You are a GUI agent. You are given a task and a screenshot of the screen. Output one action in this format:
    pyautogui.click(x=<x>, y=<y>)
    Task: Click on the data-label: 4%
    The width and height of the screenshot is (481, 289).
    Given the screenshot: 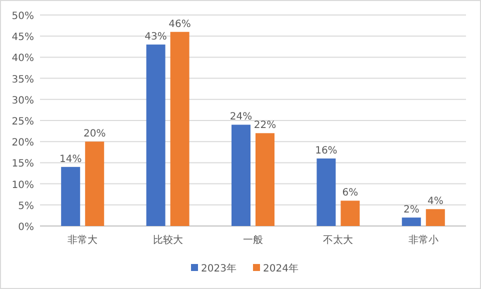 What is the action you would take?
    pyautogui.click(x=435, y=202)
    